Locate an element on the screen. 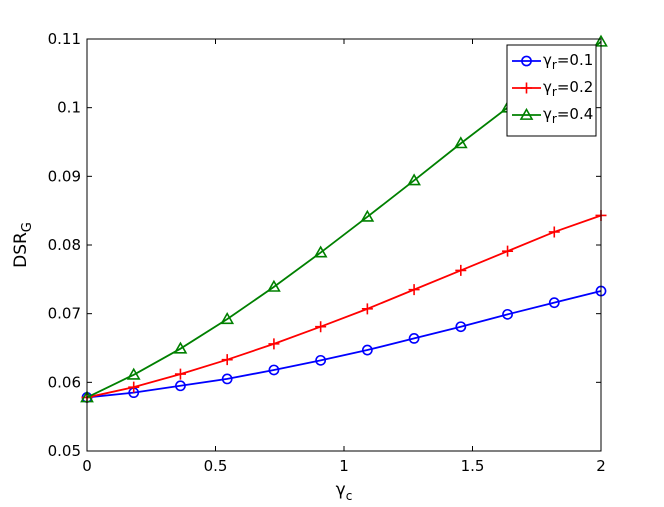 This screenshot has height=507, width=664. y-tick-label: 0.09 is located at coordinates (64, 176).